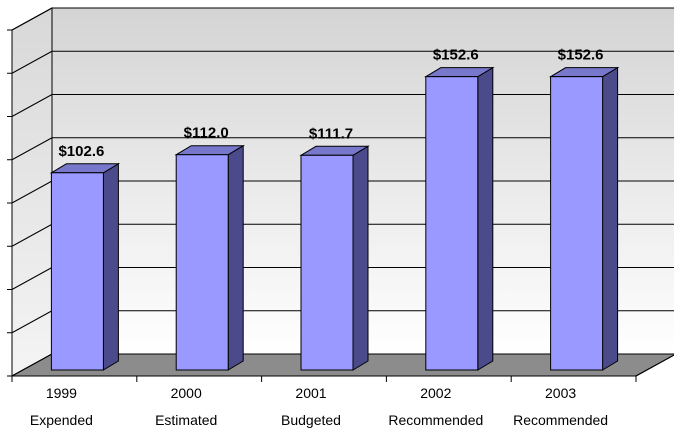 The image size is (674, 430). What do you see at coordinates (61, 393) in the screenshot?
I see `x-tick-label: 1999` at bounding box center [61, 393].